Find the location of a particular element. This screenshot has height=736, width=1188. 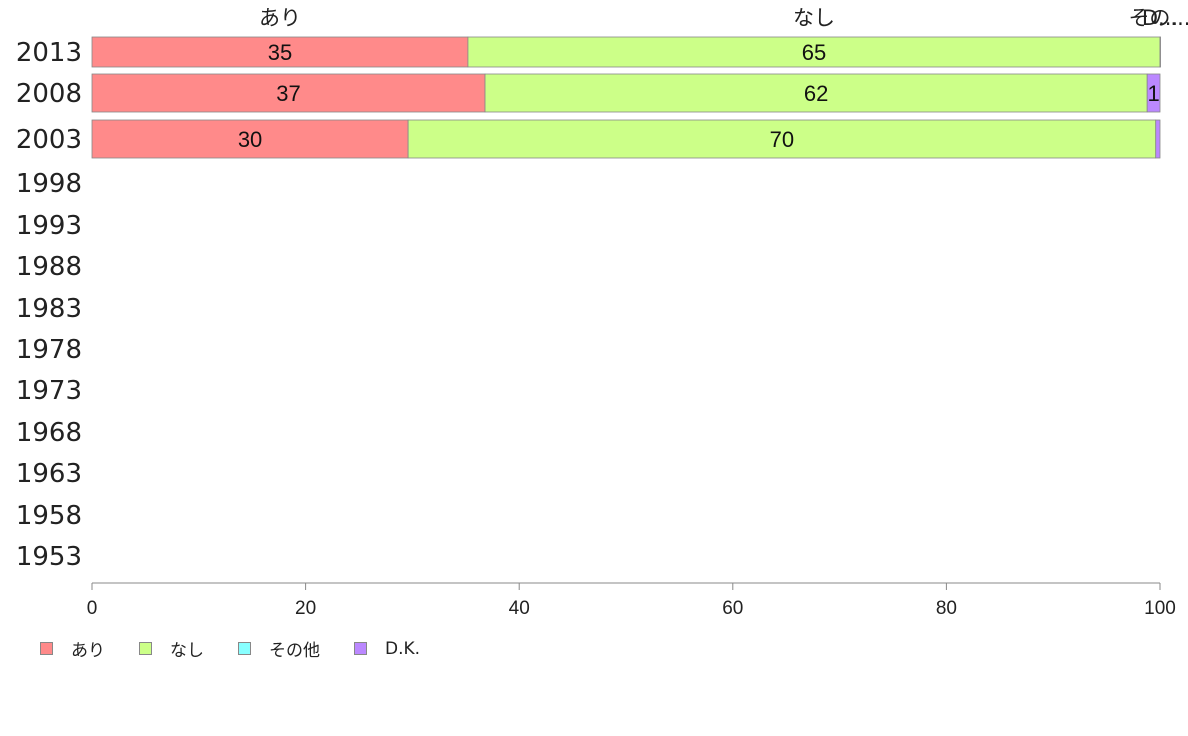

x-tick-label: 40 is located at coordinates (519, 608).